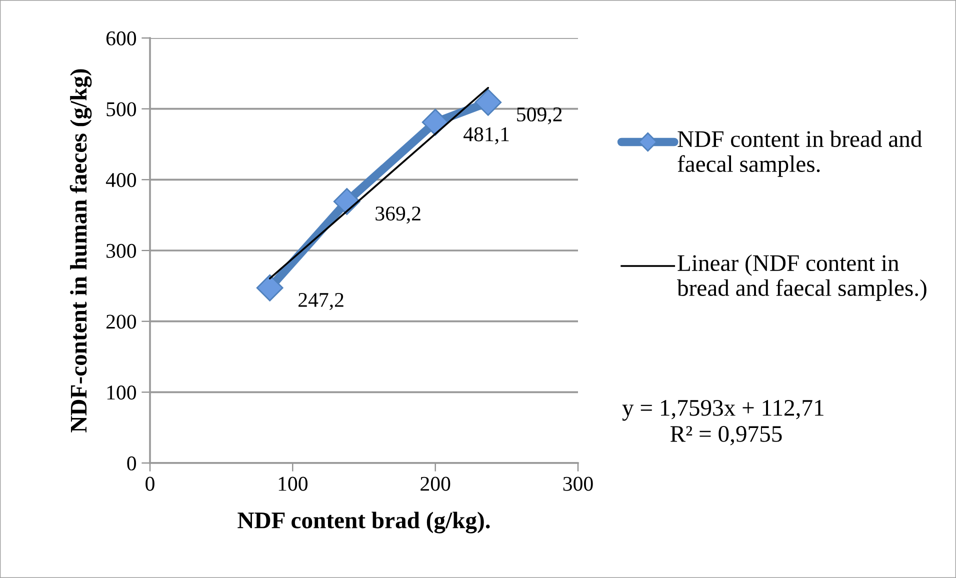  I want to click on data-label: 247,2, so click(321, 301).